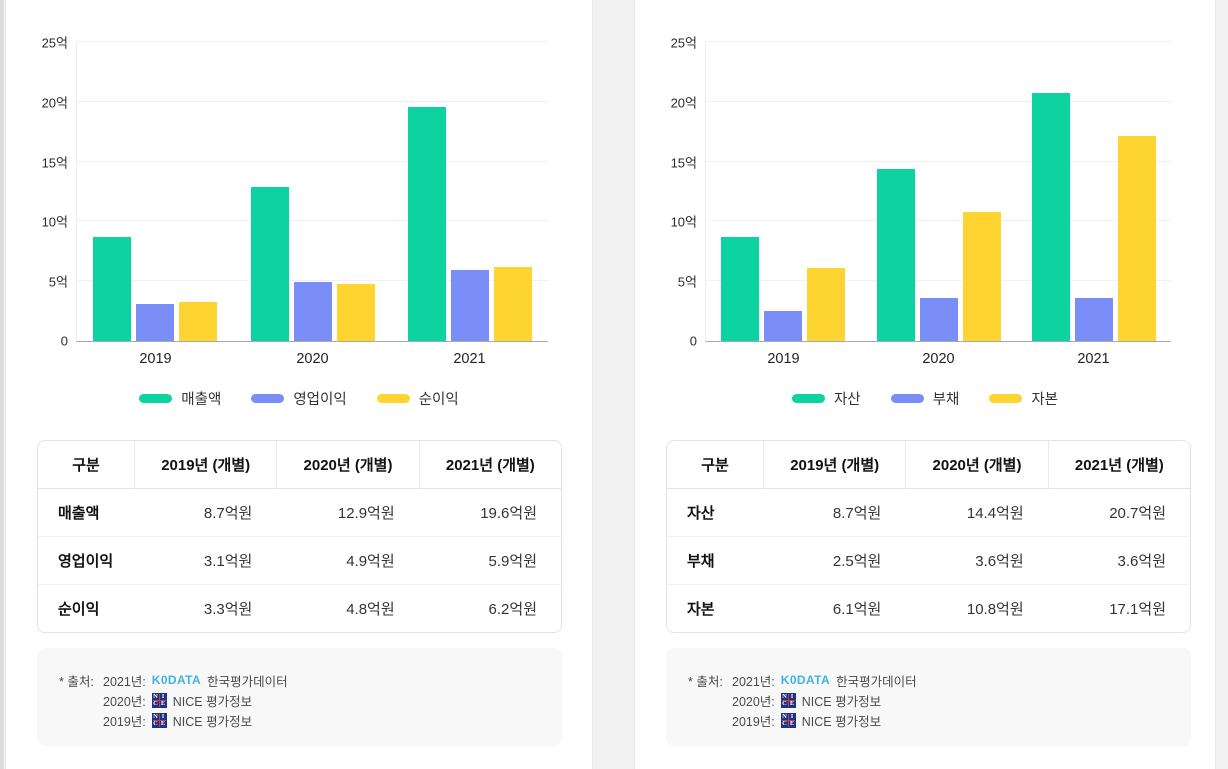 Image resolution: width=1228 pixels, height=769 pixels. I want to click on bar-매출액-2021, so click(426, 223).